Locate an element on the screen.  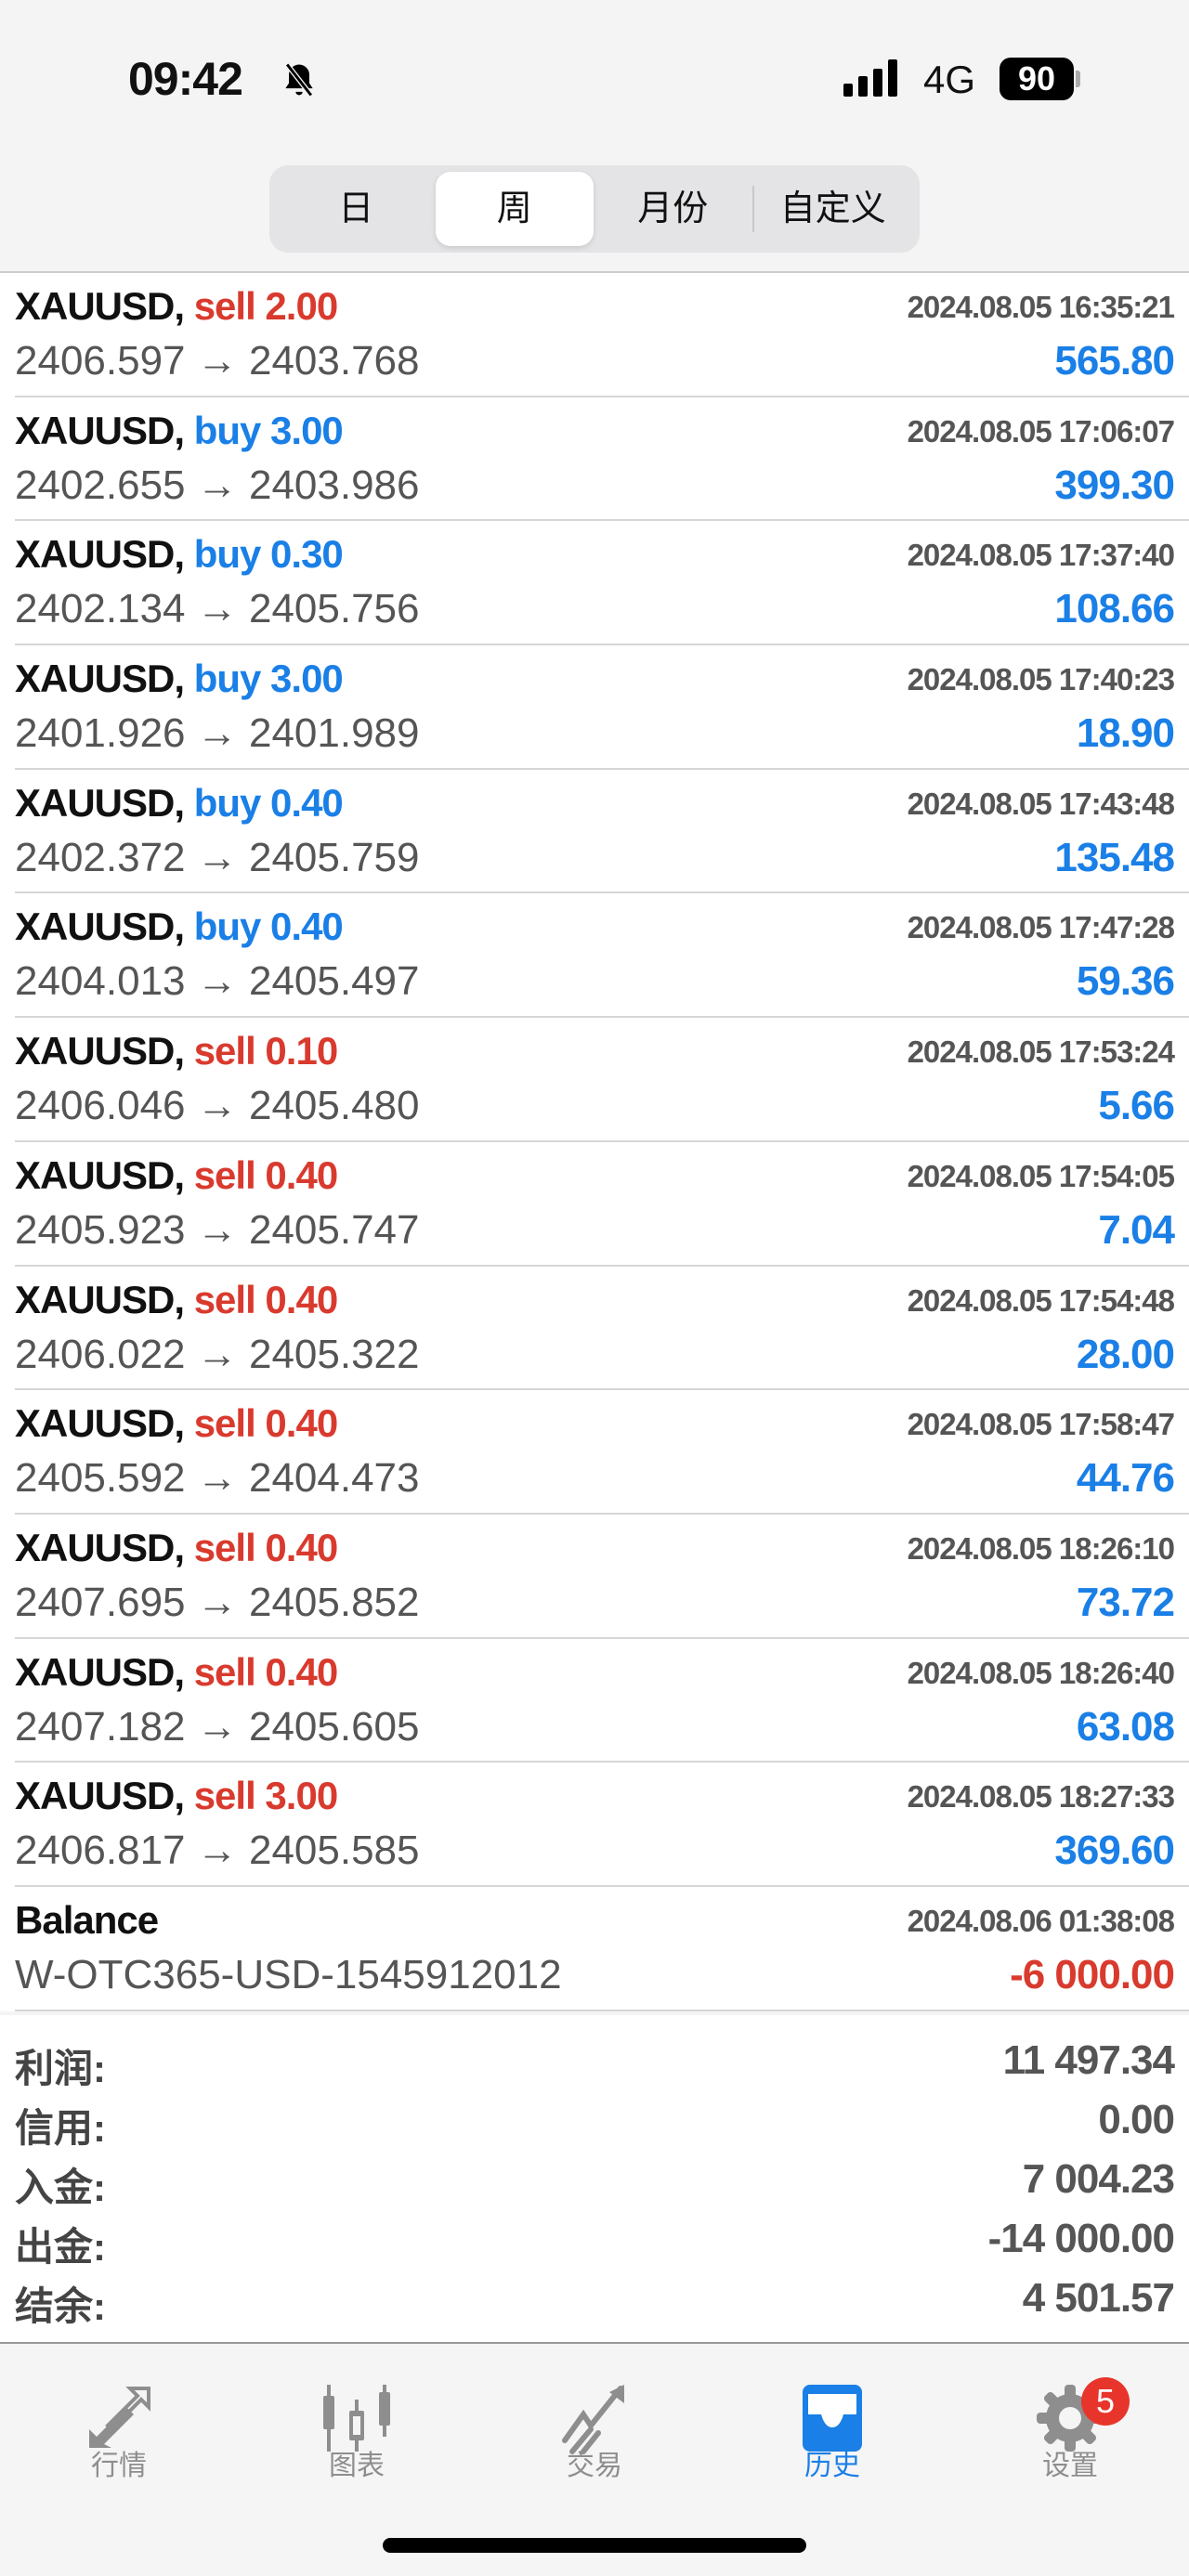
segment-day: 日 is located at coordinates (356, 208).